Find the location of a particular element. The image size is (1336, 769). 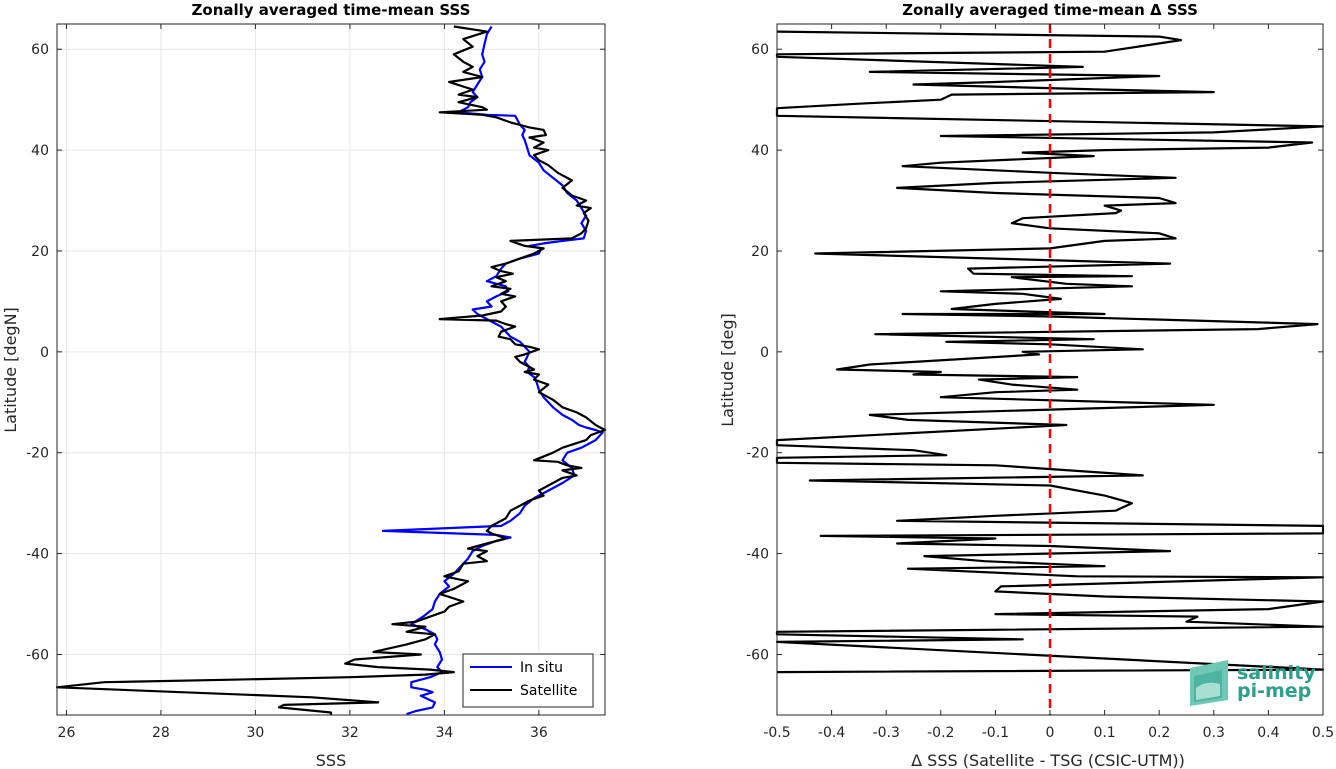

x-tick-label: -0.4 is located at coordinates (831, 733).